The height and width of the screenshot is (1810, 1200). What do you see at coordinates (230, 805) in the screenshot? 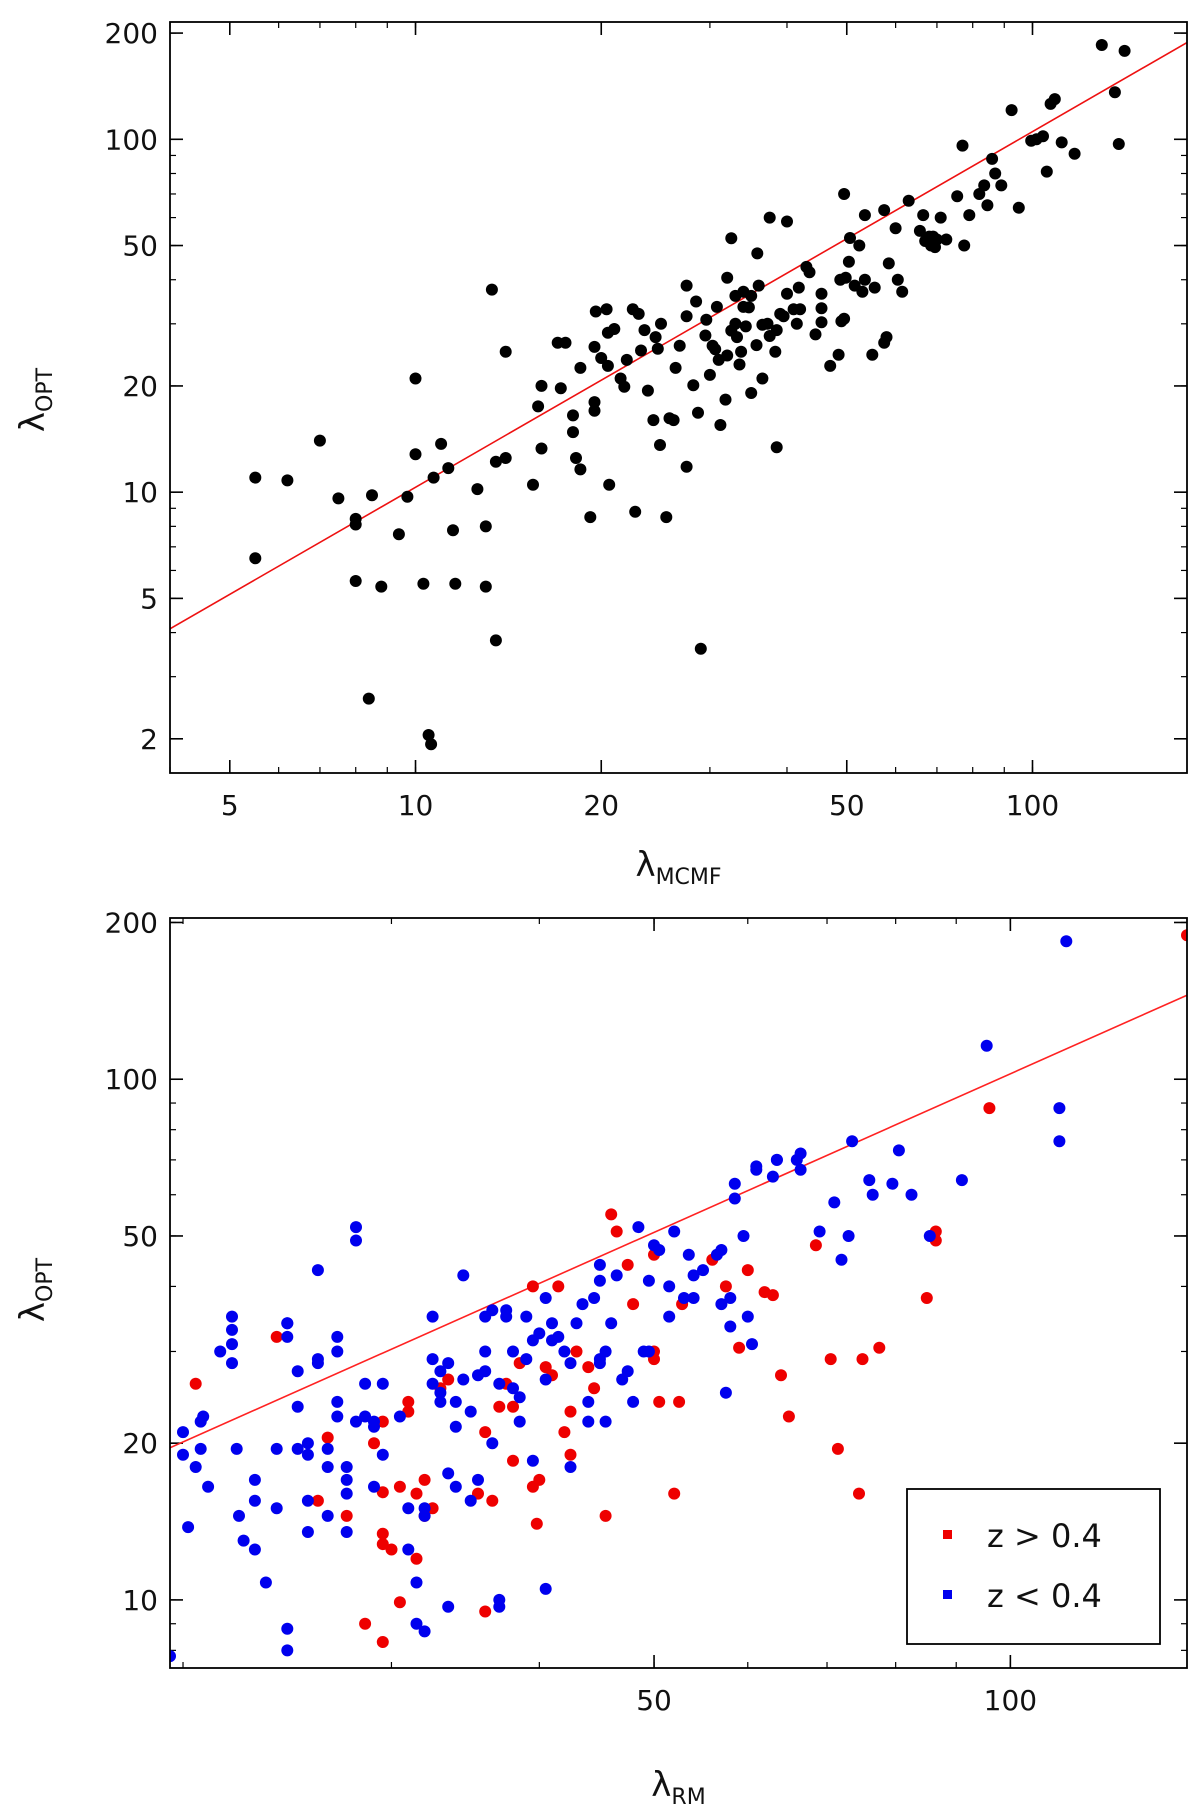
I see `x-tick-label: 5` at bounding box center [230, 805].